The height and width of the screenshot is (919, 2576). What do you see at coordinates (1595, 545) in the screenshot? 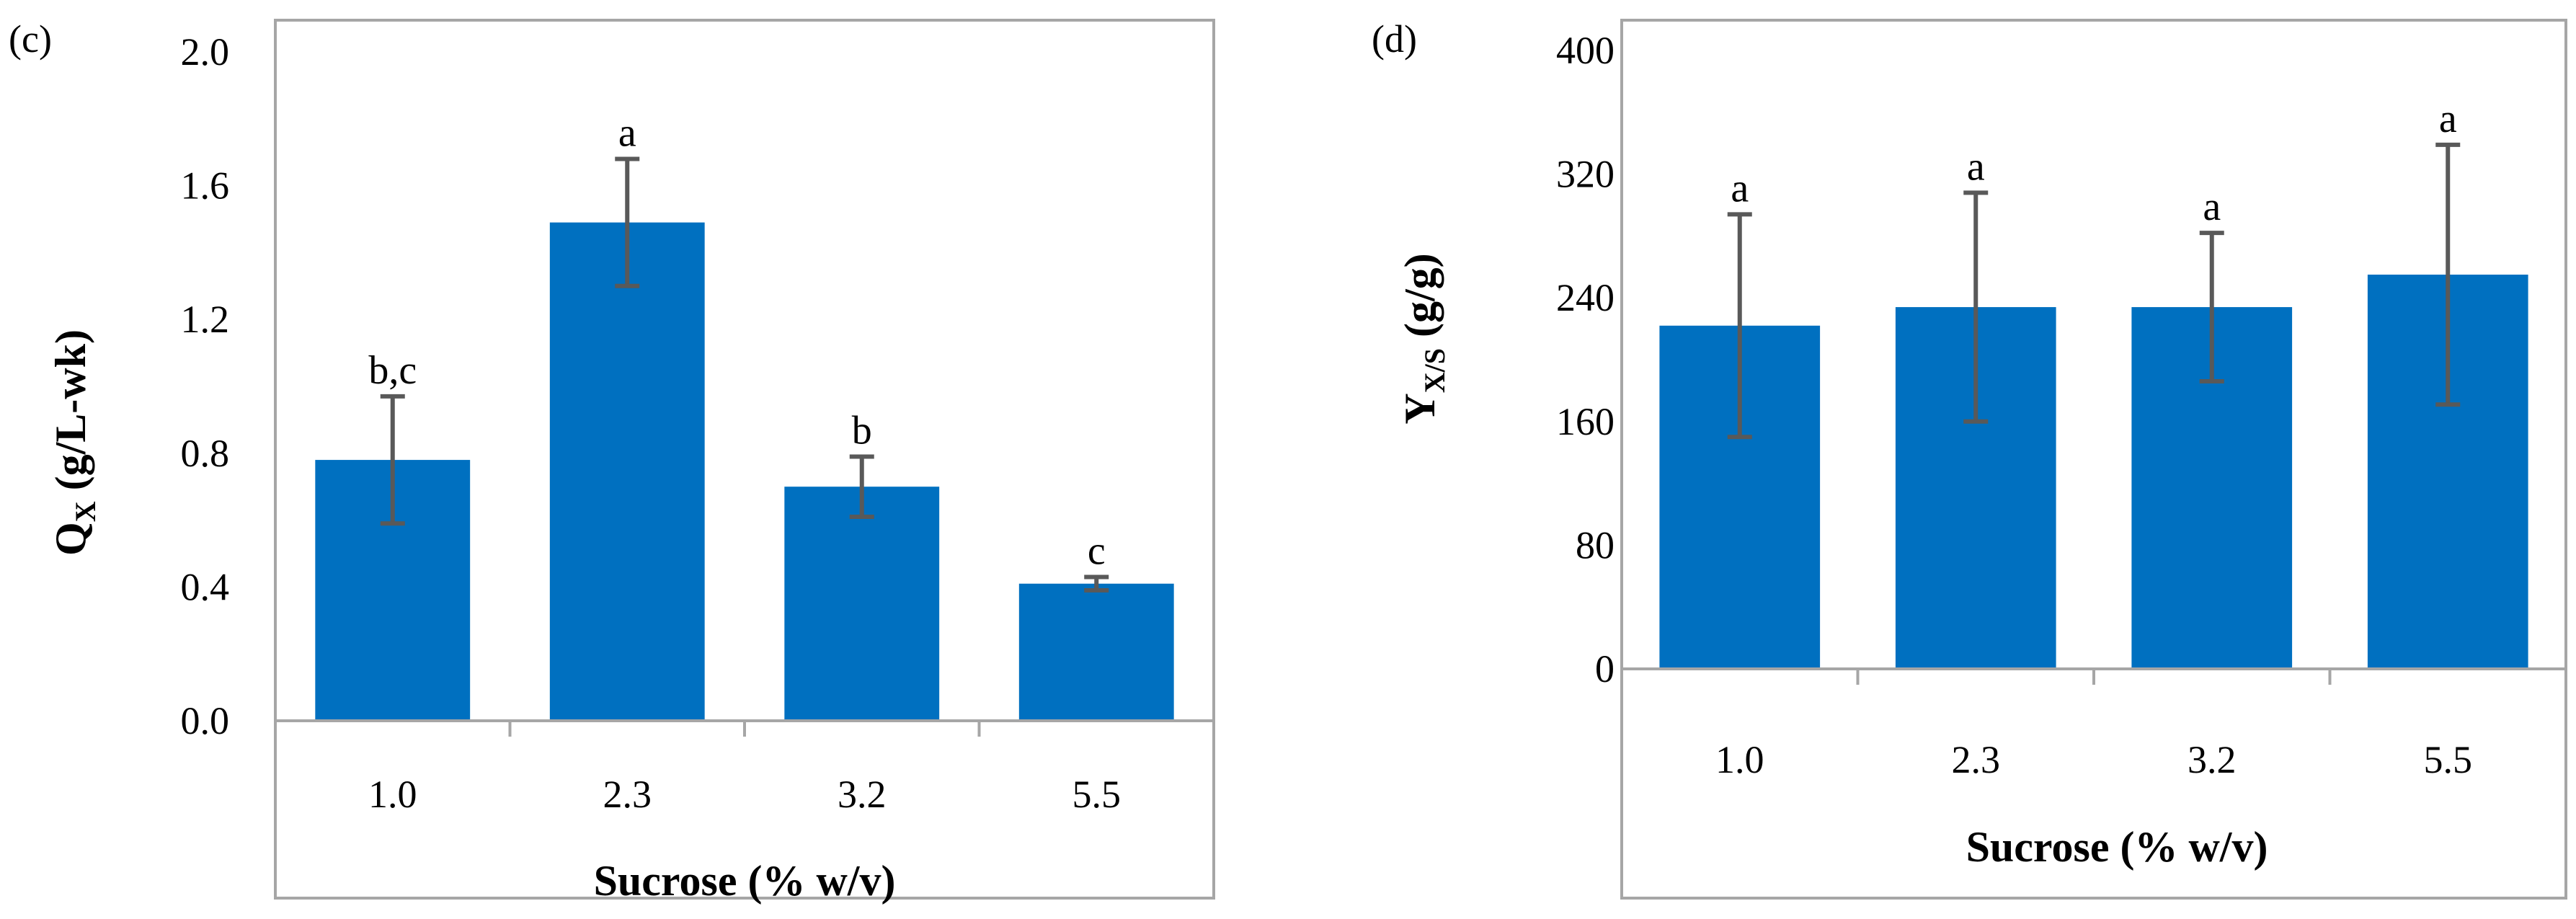
I see `panel-d-y-tick-label: 80` at bounding box center [1595, 545].